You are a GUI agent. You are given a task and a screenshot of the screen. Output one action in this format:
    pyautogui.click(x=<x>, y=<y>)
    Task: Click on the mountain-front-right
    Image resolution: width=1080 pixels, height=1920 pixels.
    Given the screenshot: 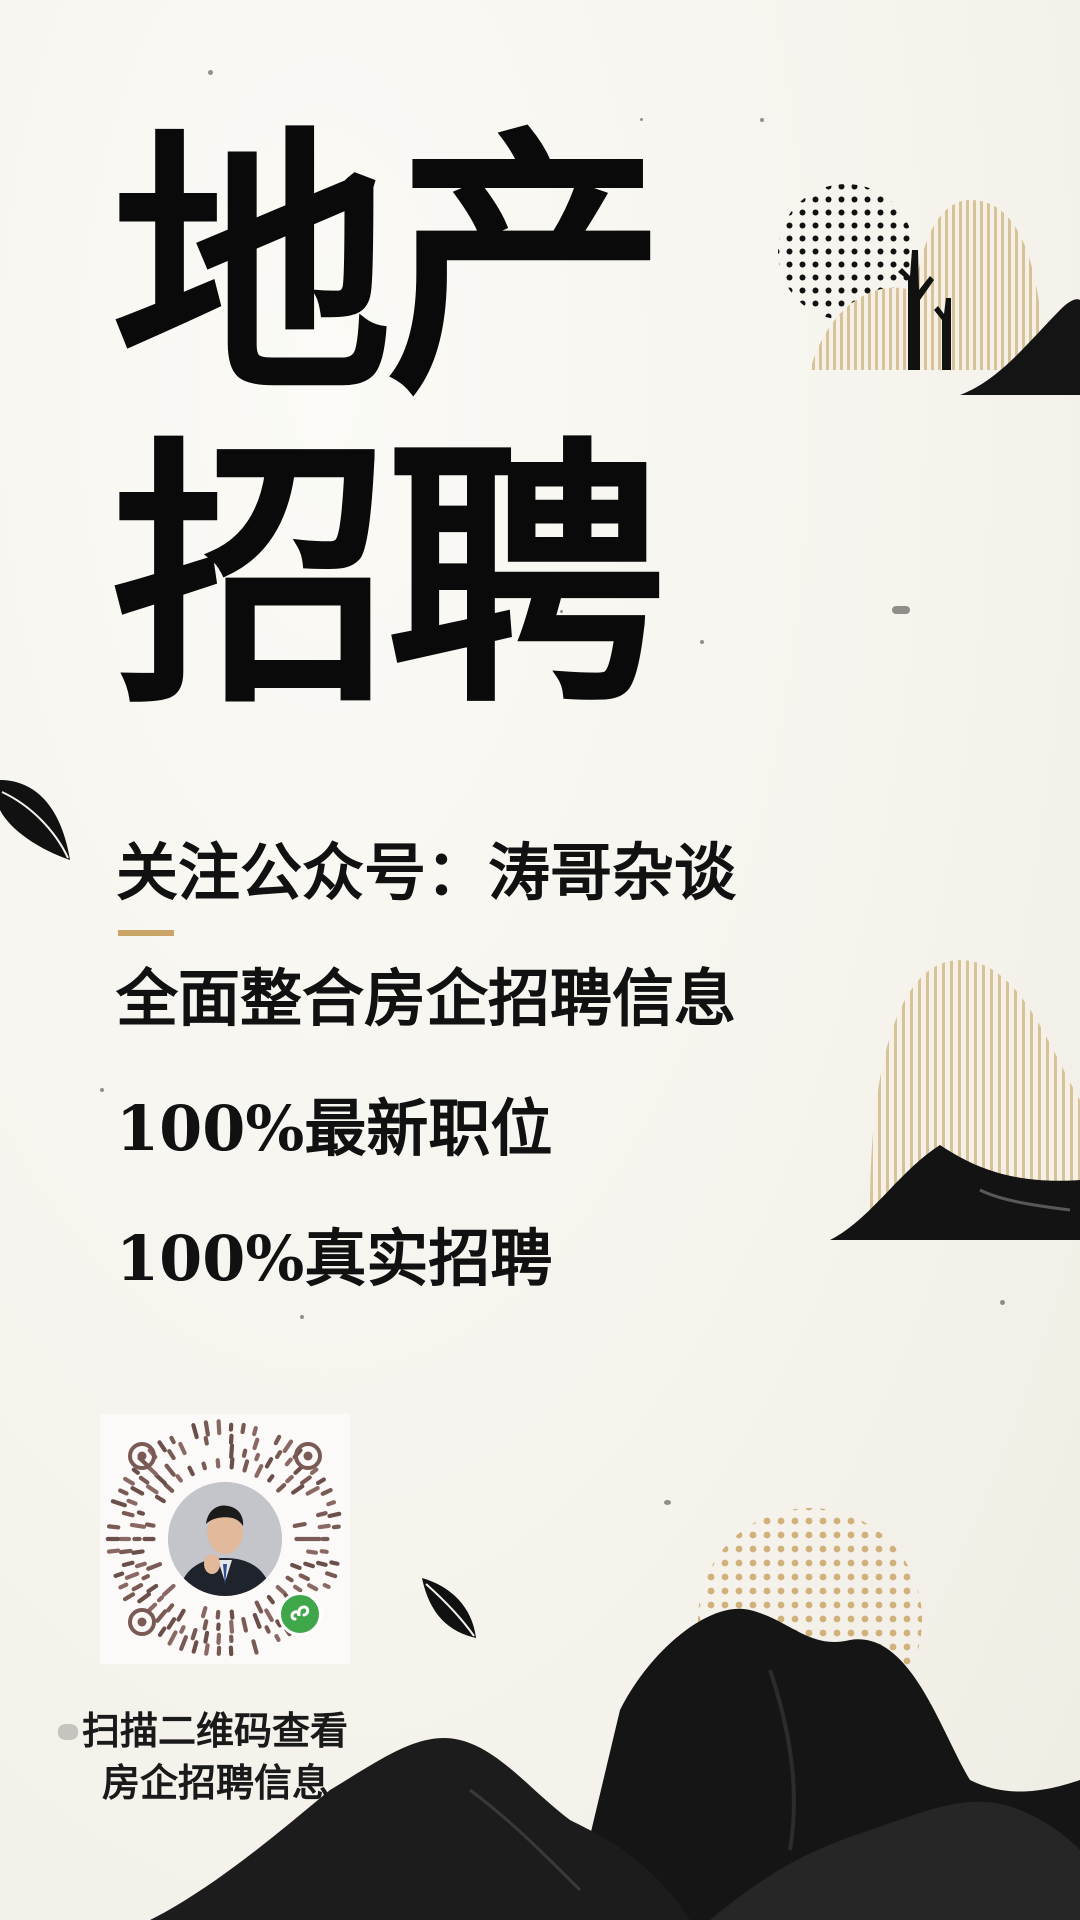 What is the action you would take?
    pyautogui.click(x=895, y=1860)
    